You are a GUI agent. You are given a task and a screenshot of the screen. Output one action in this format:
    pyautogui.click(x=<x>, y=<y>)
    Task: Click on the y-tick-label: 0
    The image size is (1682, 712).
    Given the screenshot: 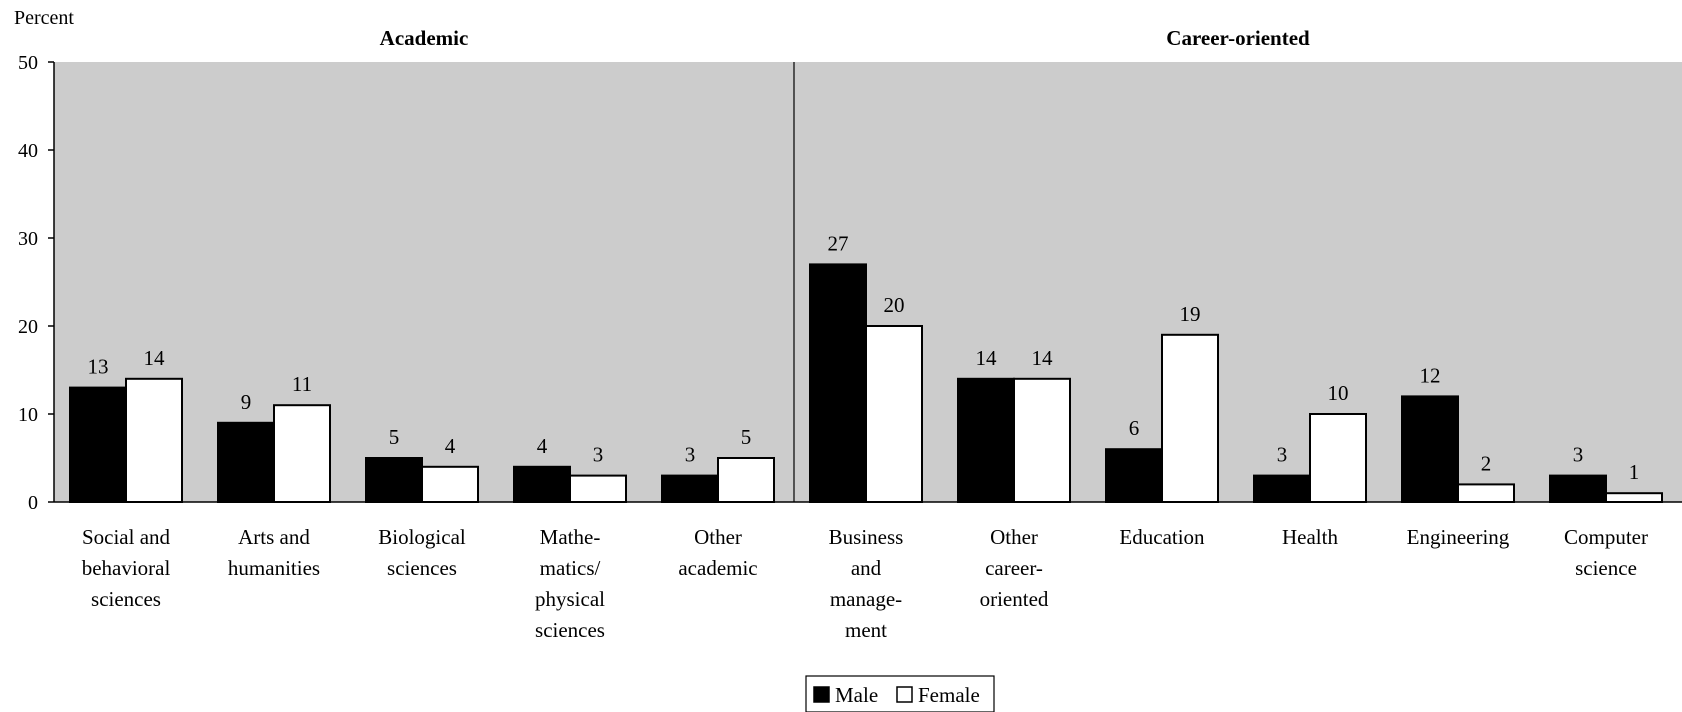 What is the action you would take?
    pyautogui.click(x=33, y=503)
    